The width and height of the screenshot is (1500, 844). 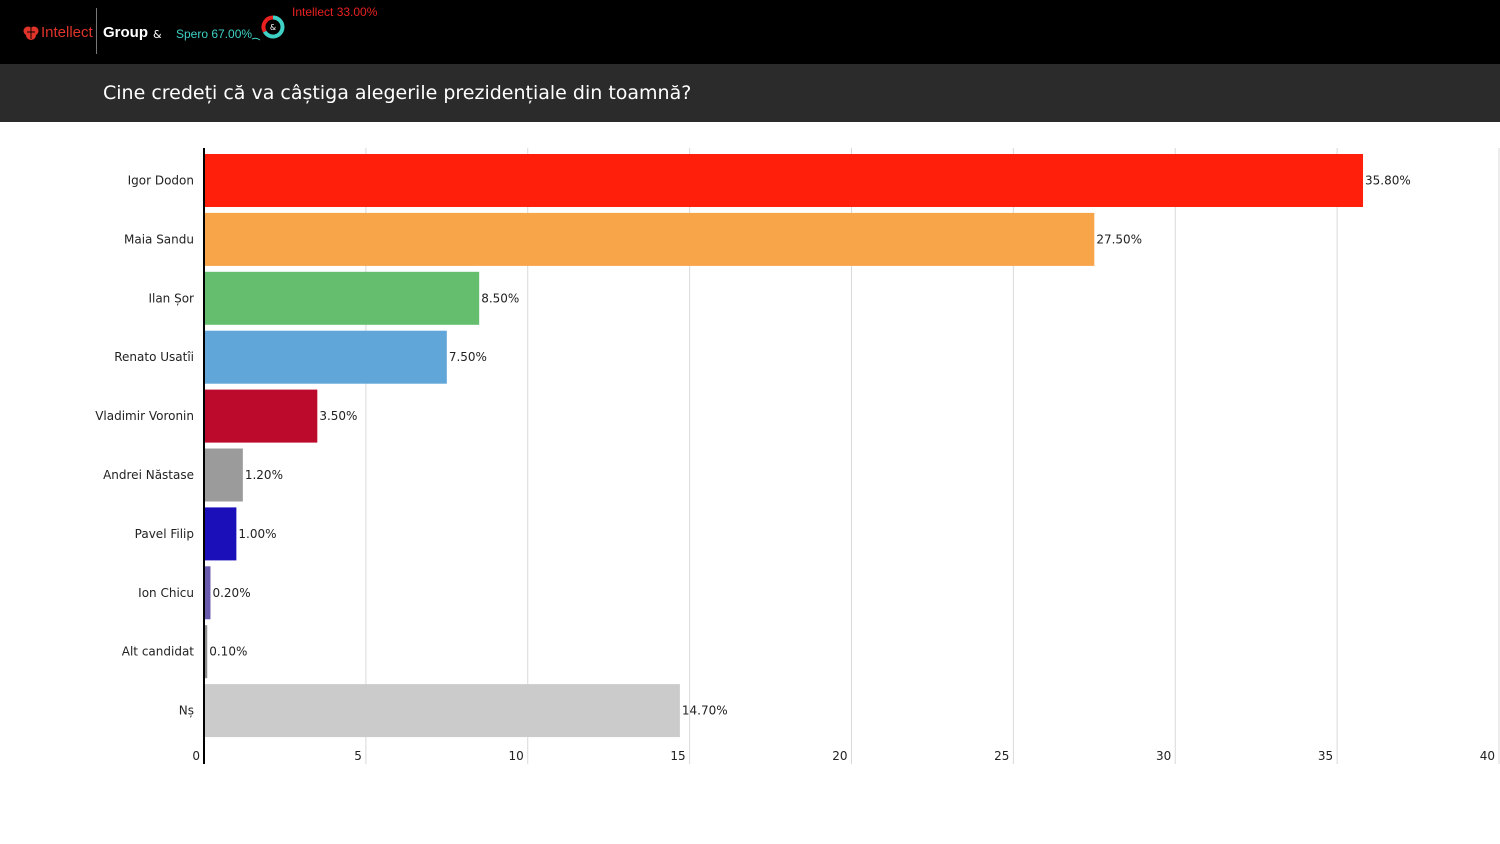 What do you see at coordinates (157, 34) in the screenshot?
I see `ampersand-label: &` at bounding box center [157, 34].